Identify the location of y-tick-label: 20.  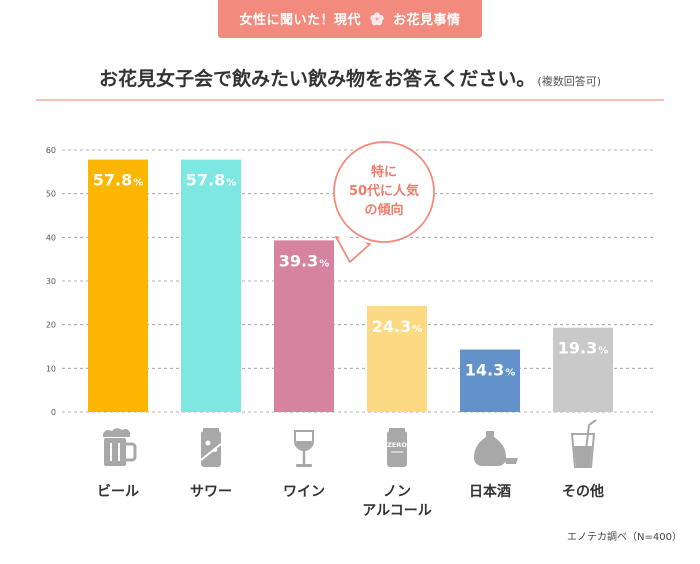
(51, 325).